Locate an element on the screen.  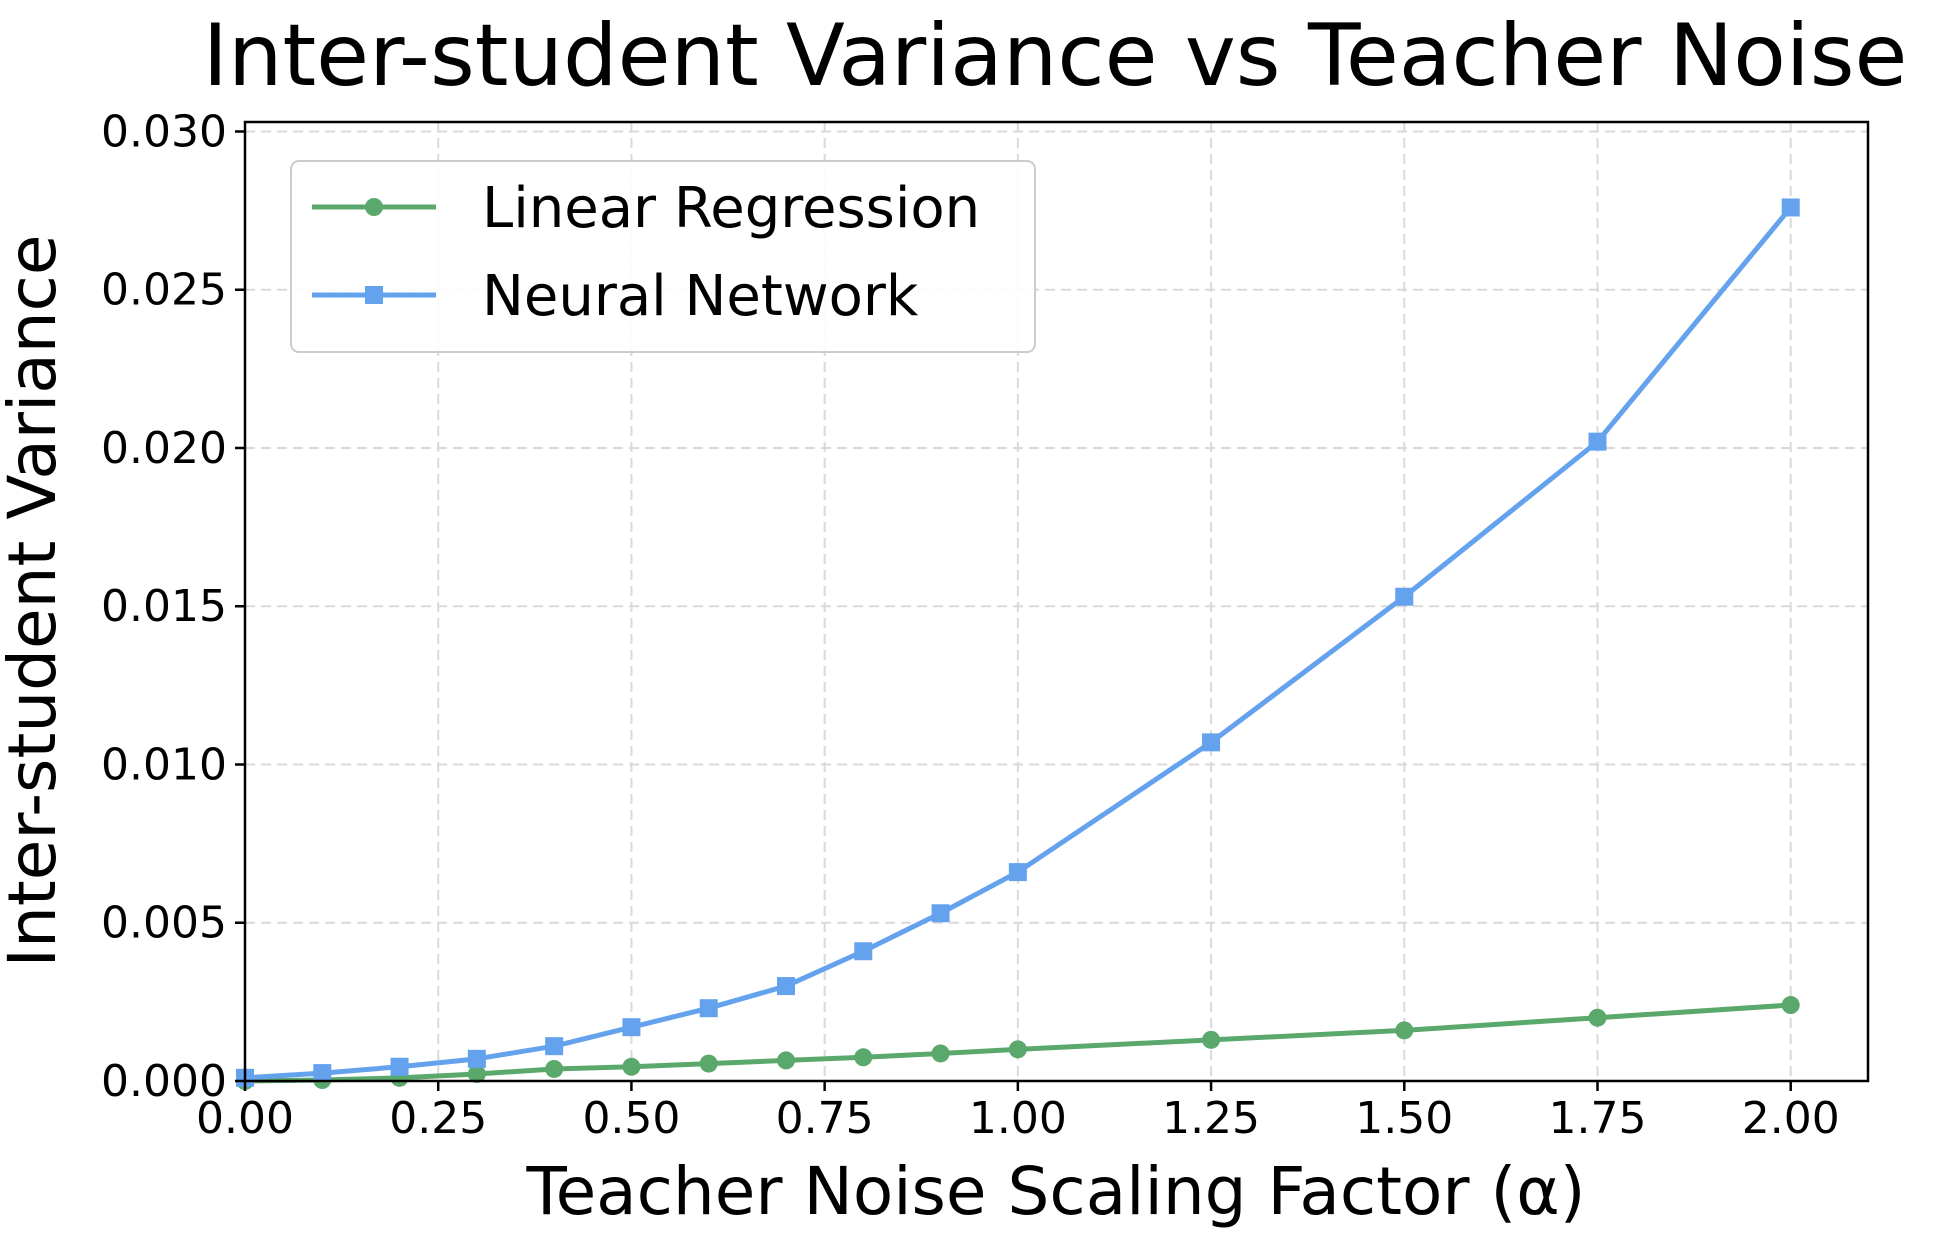
x-tick-label: 1.00 is located at coordinates (1018, 1118).